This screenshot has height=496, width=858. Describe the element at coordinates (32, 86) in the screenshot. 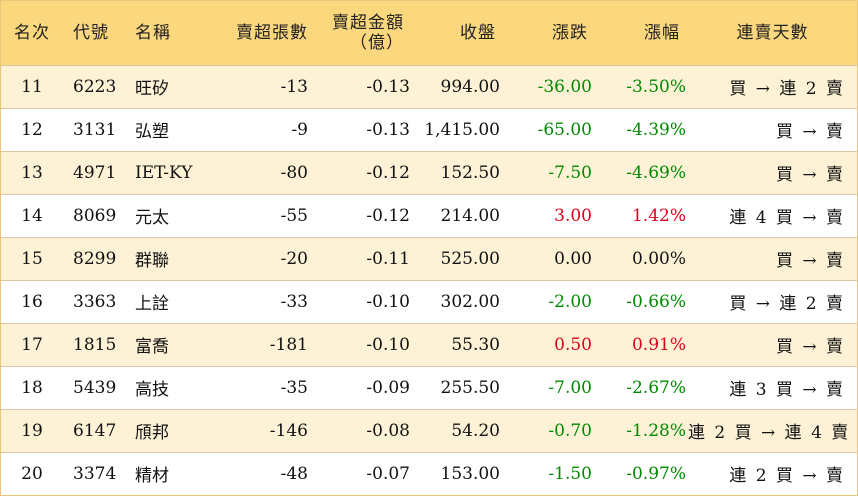

I see `cell-rank: 11` at that location.